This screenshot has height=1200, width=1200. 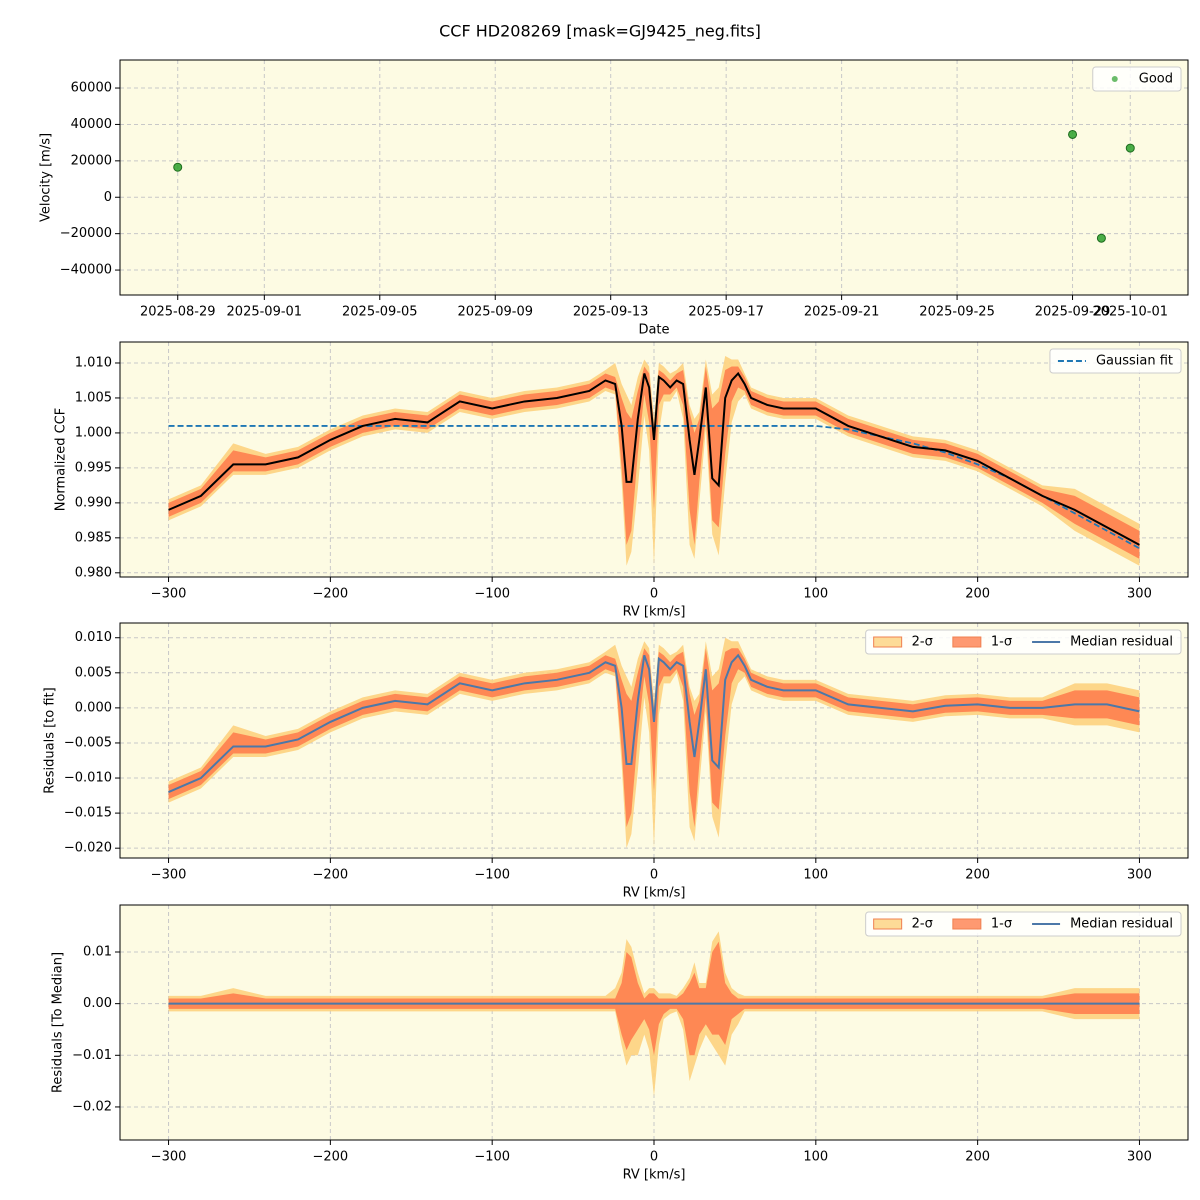 What do you see at coordinates (91, 88) in the screenshot?
I see `y-tick-label: 60000` at bounding box center [91, 88].